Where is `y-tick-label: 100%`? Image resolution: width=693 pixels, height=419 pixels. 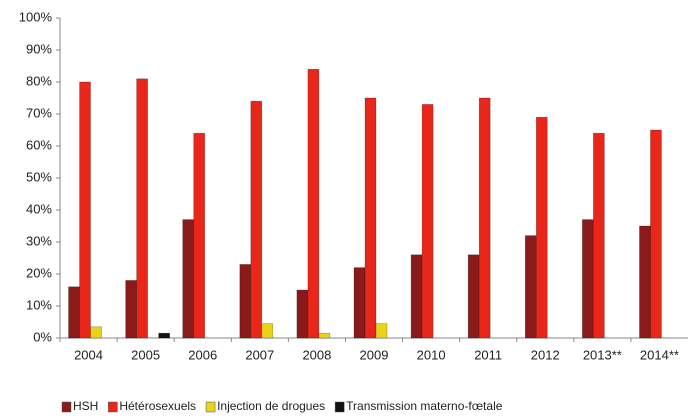 y-tick-label: 100% is located at coordinates (36, 16).